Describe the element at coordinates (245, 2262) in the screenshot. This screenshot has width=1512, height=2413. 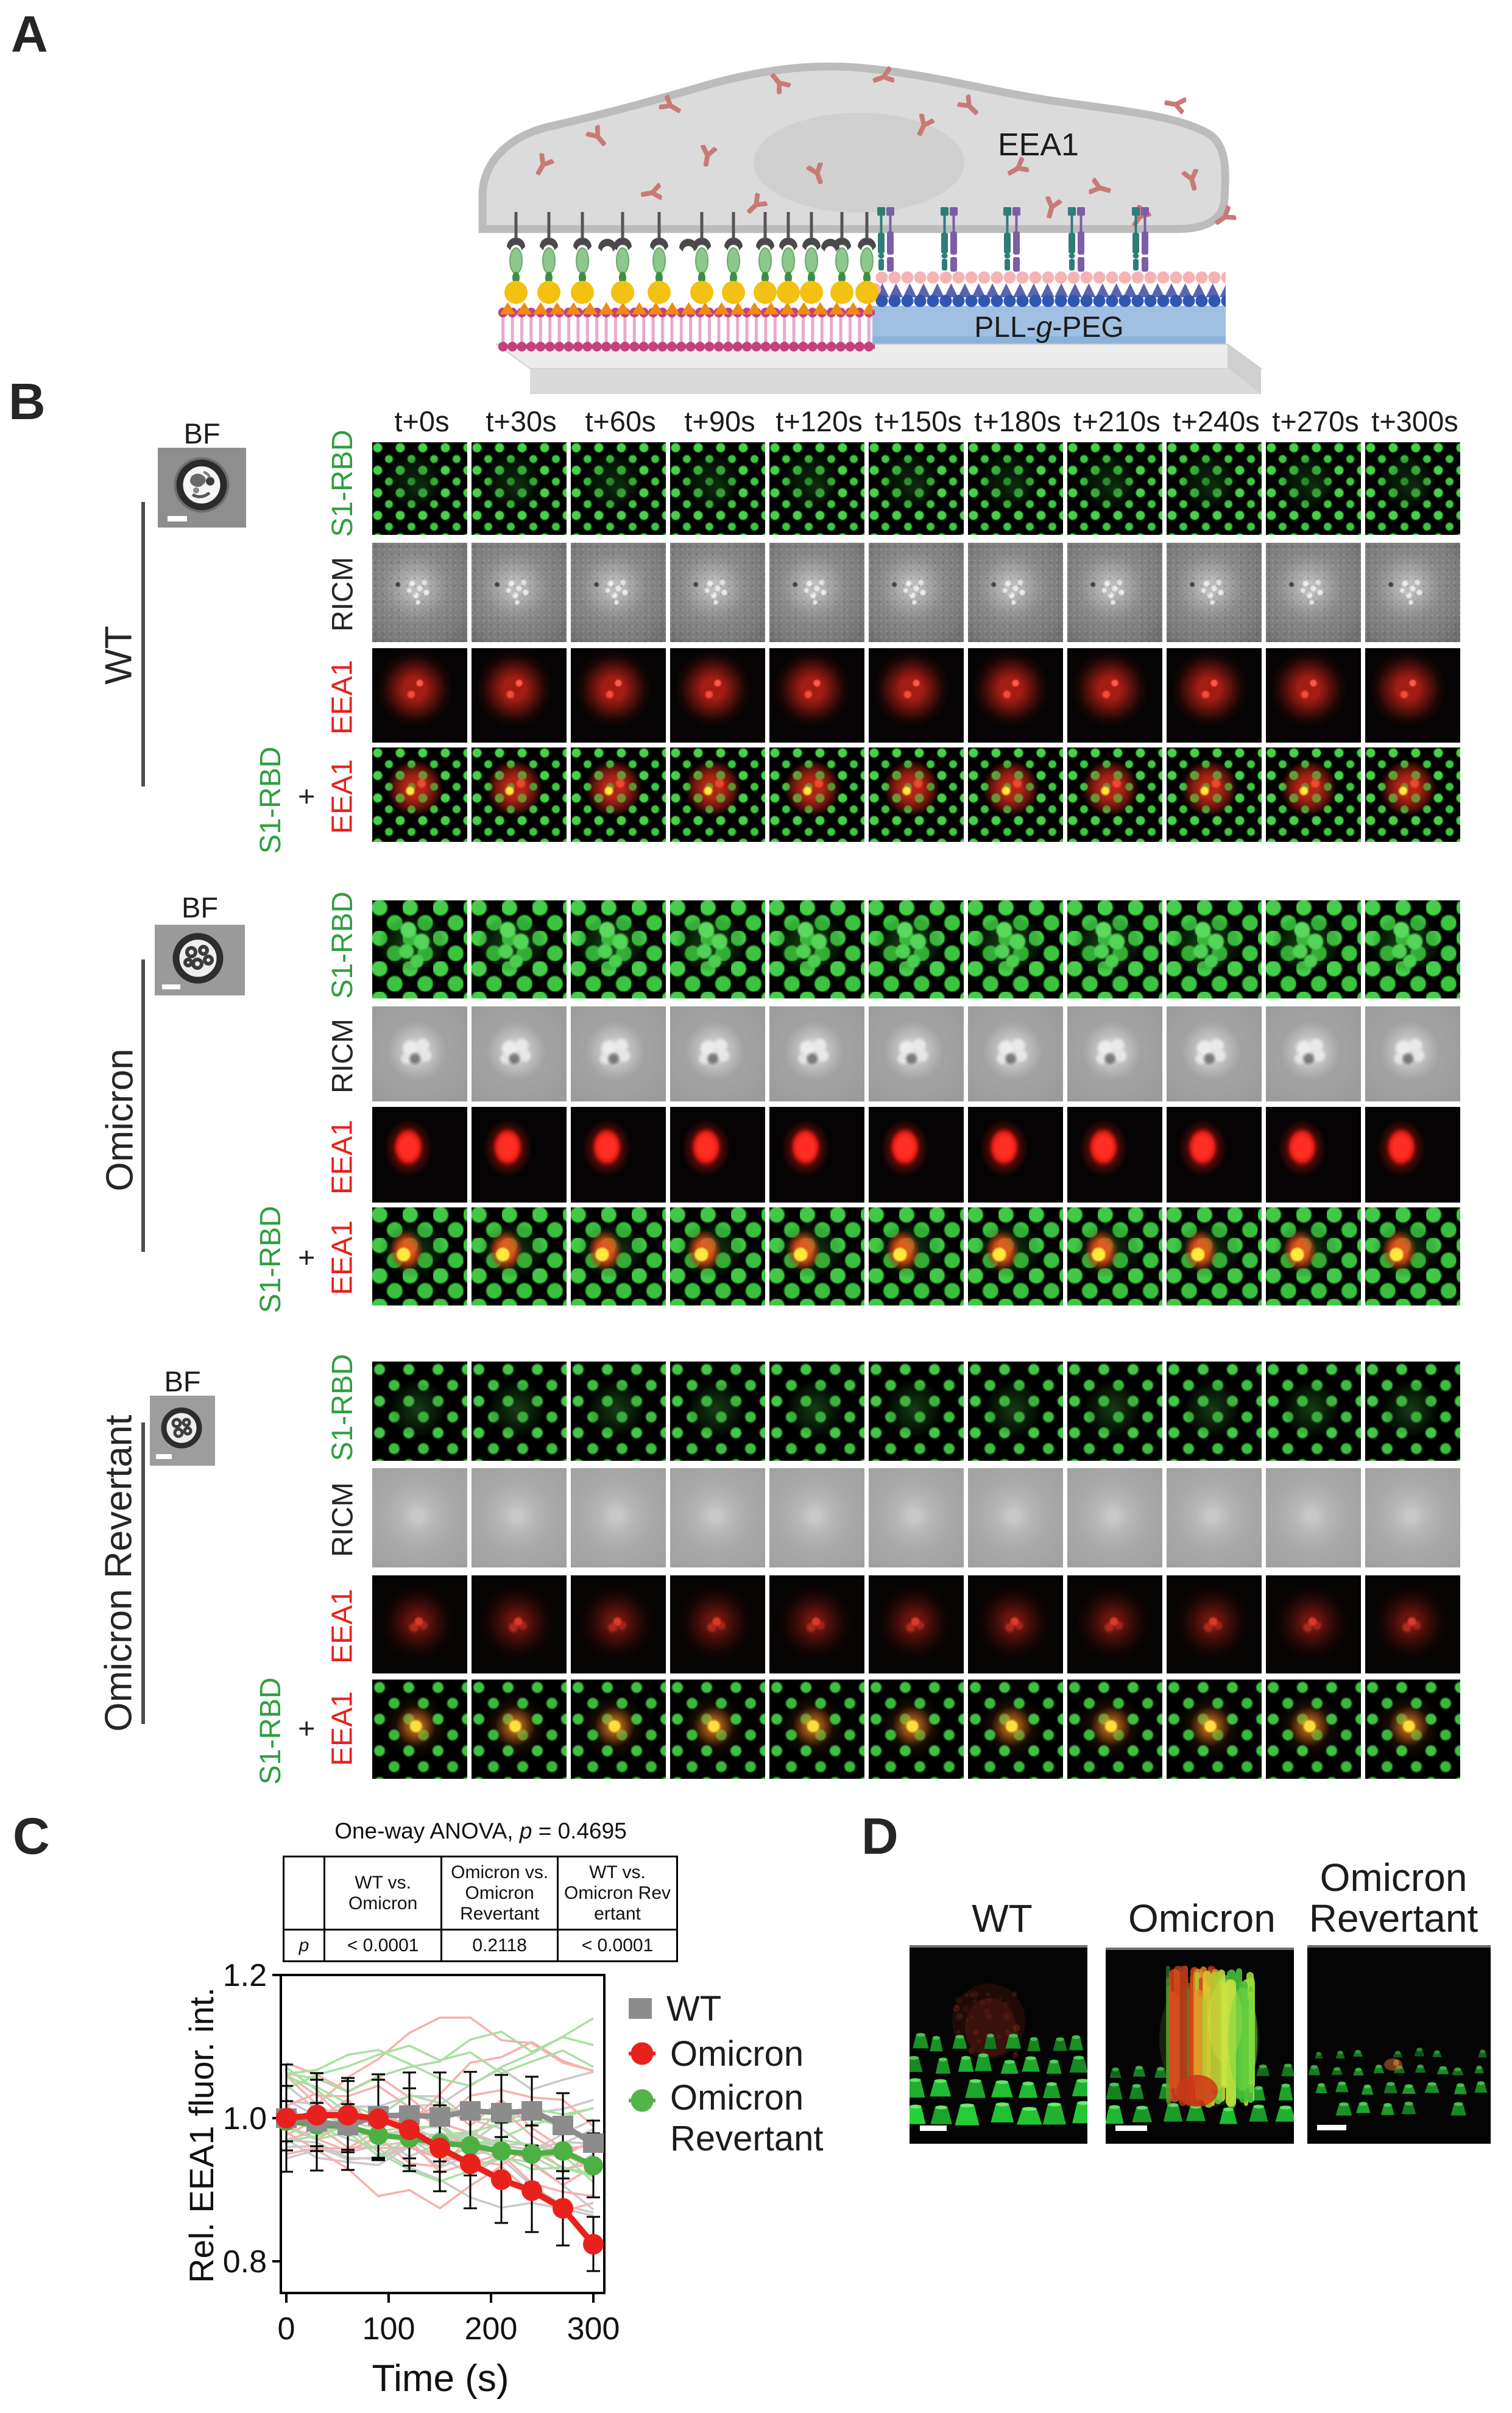
I see `svg-text: 0.8` at that location.